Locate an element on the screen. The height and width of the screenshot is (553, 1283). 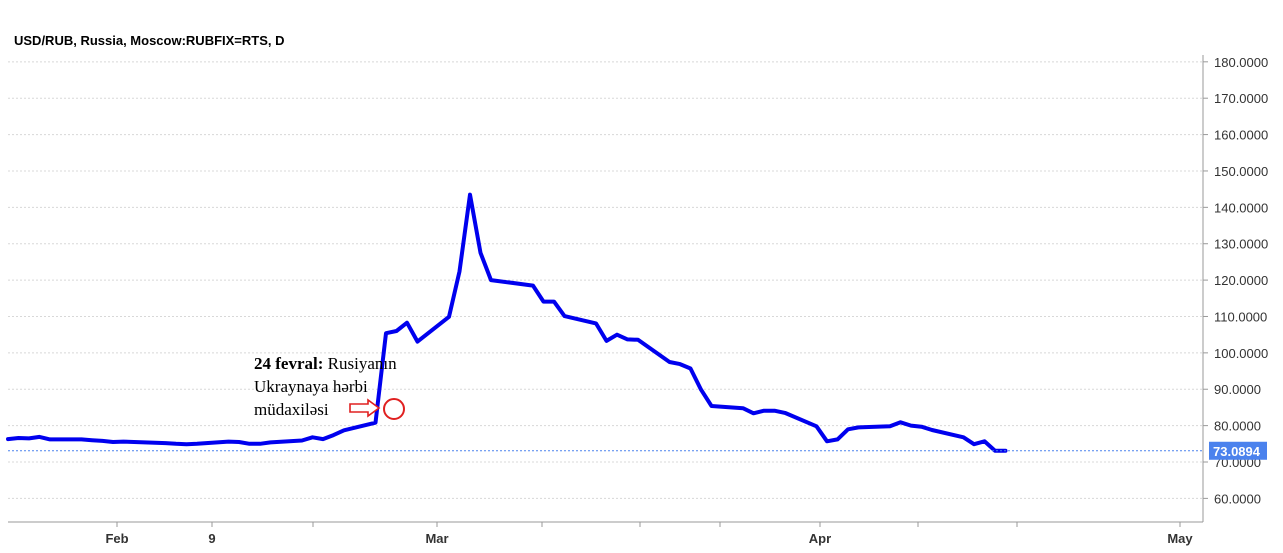
annotation-circle-marker is located at coordinates (394, 409).